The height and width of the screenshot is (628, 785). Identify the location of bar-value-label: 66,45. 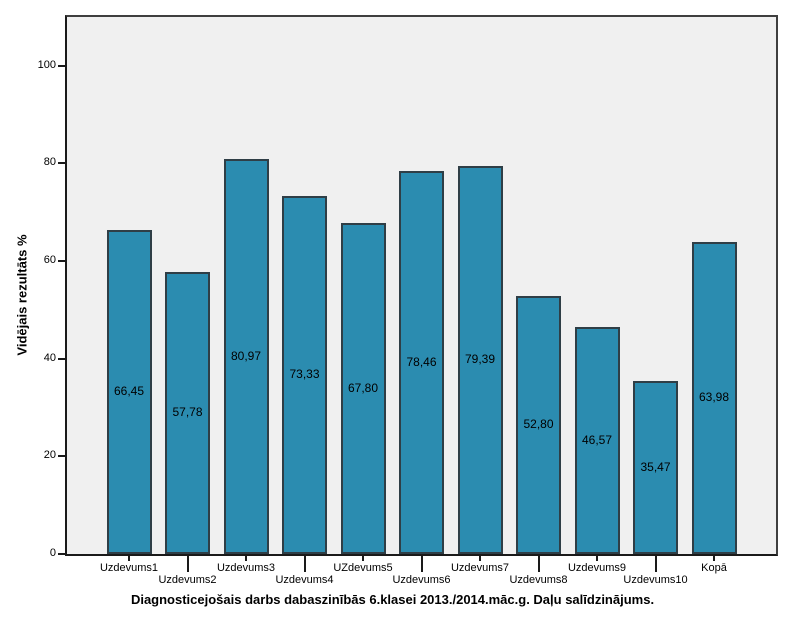
(129, 391).